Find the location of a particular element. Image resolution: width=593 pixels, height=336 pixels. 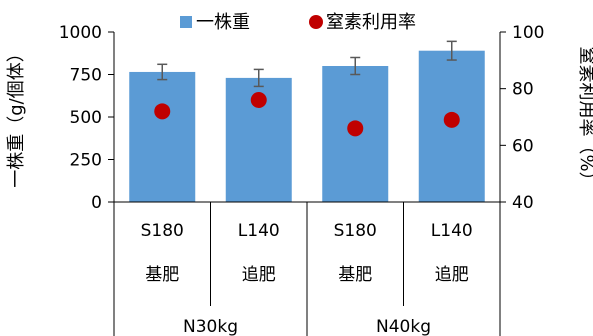

y-left-tick-label: 0 is located at coordinates (96, 203).